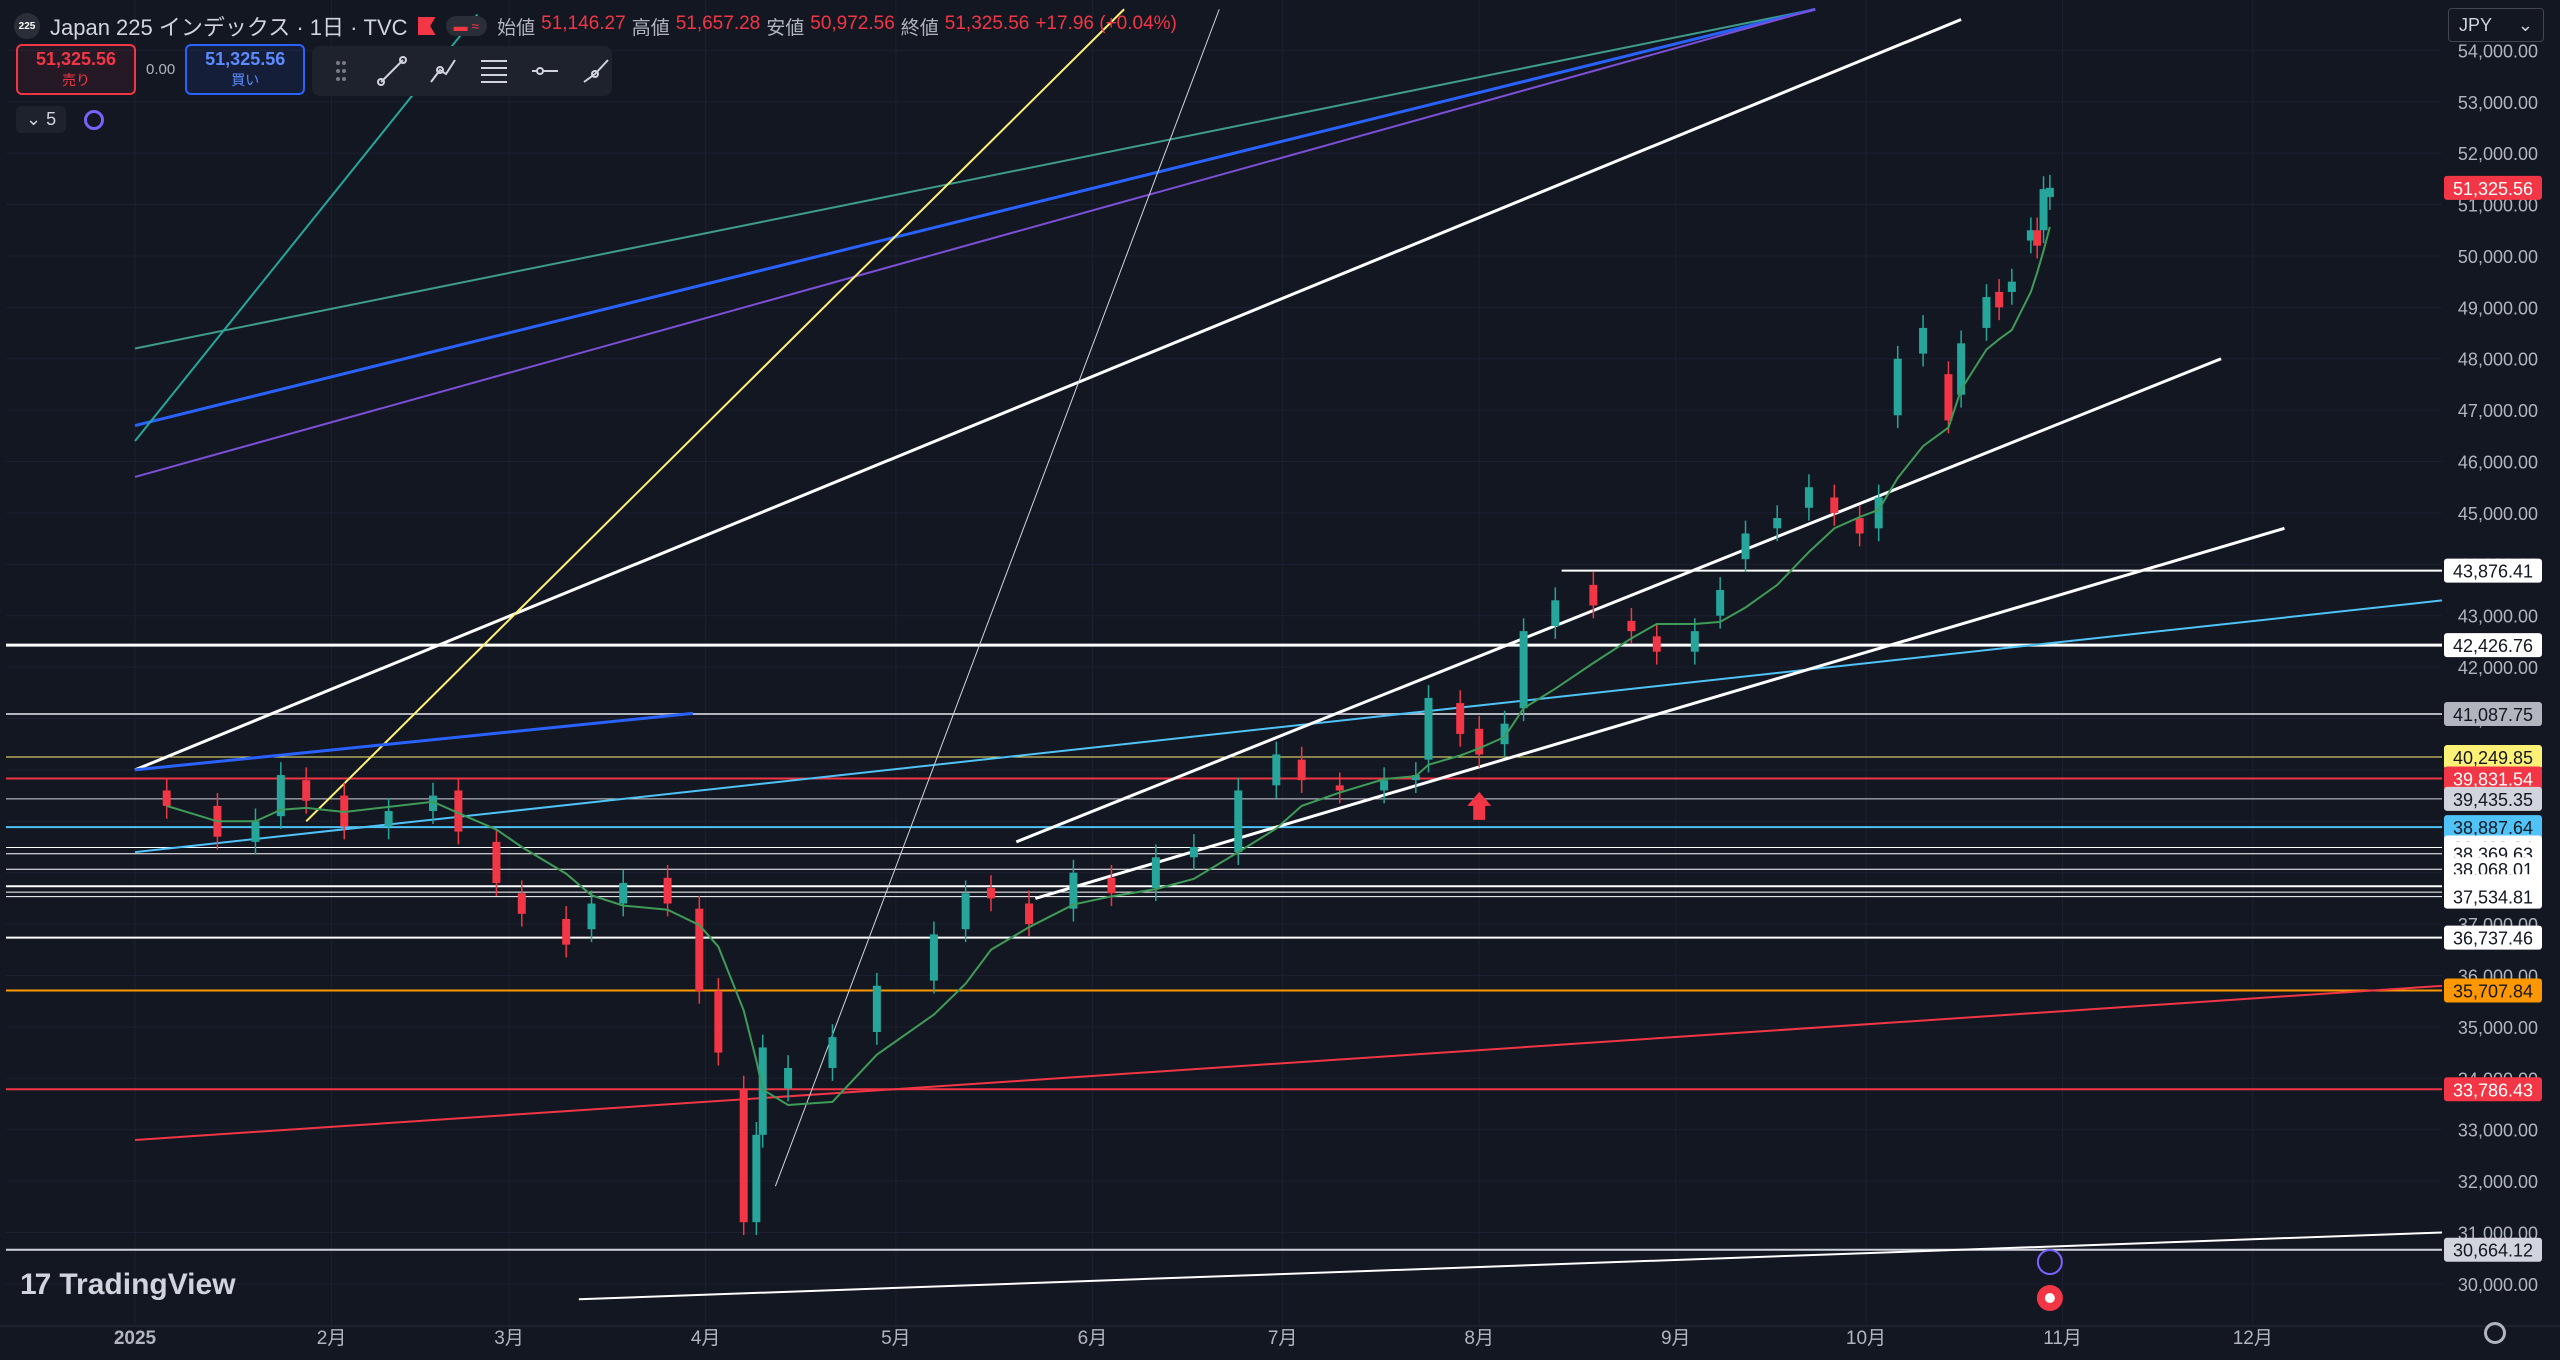 Image resolution: width=2560 pixels, height=1360 pixels. I want to click on buy-marker-arrow-icon, so click(1479, 805).